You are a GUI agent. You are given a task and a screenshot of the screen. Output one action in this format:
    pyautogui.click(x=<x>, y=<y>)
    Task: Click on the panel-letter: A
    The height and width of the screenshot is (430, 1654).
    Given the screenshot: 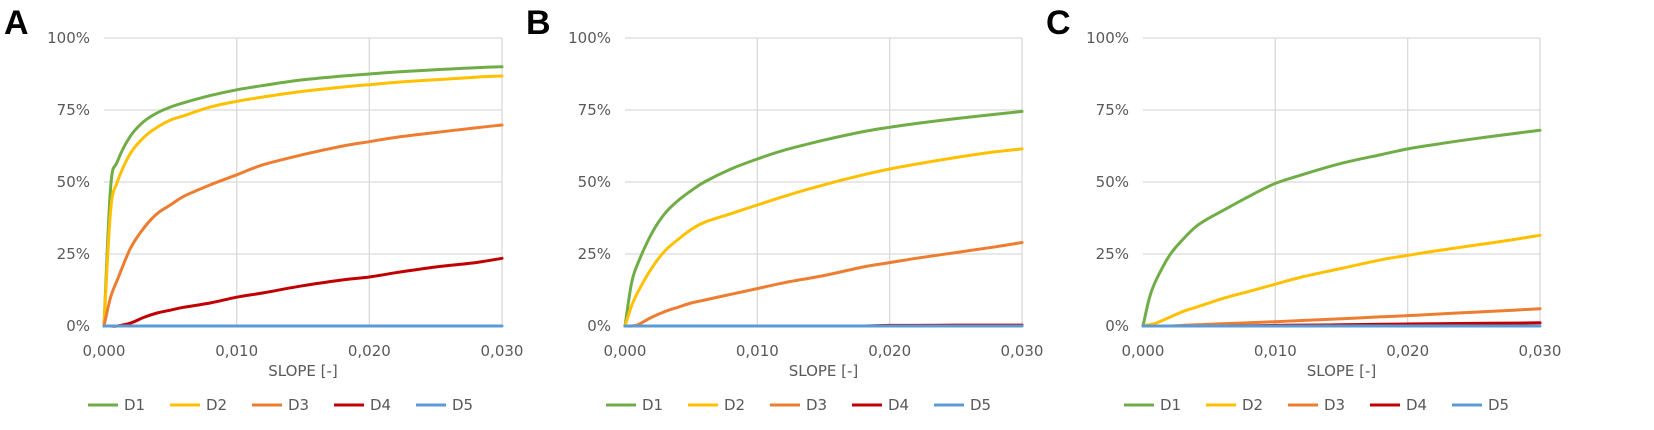 What is the action you would take?
    pyautogui.click(x=16, y=23)
    